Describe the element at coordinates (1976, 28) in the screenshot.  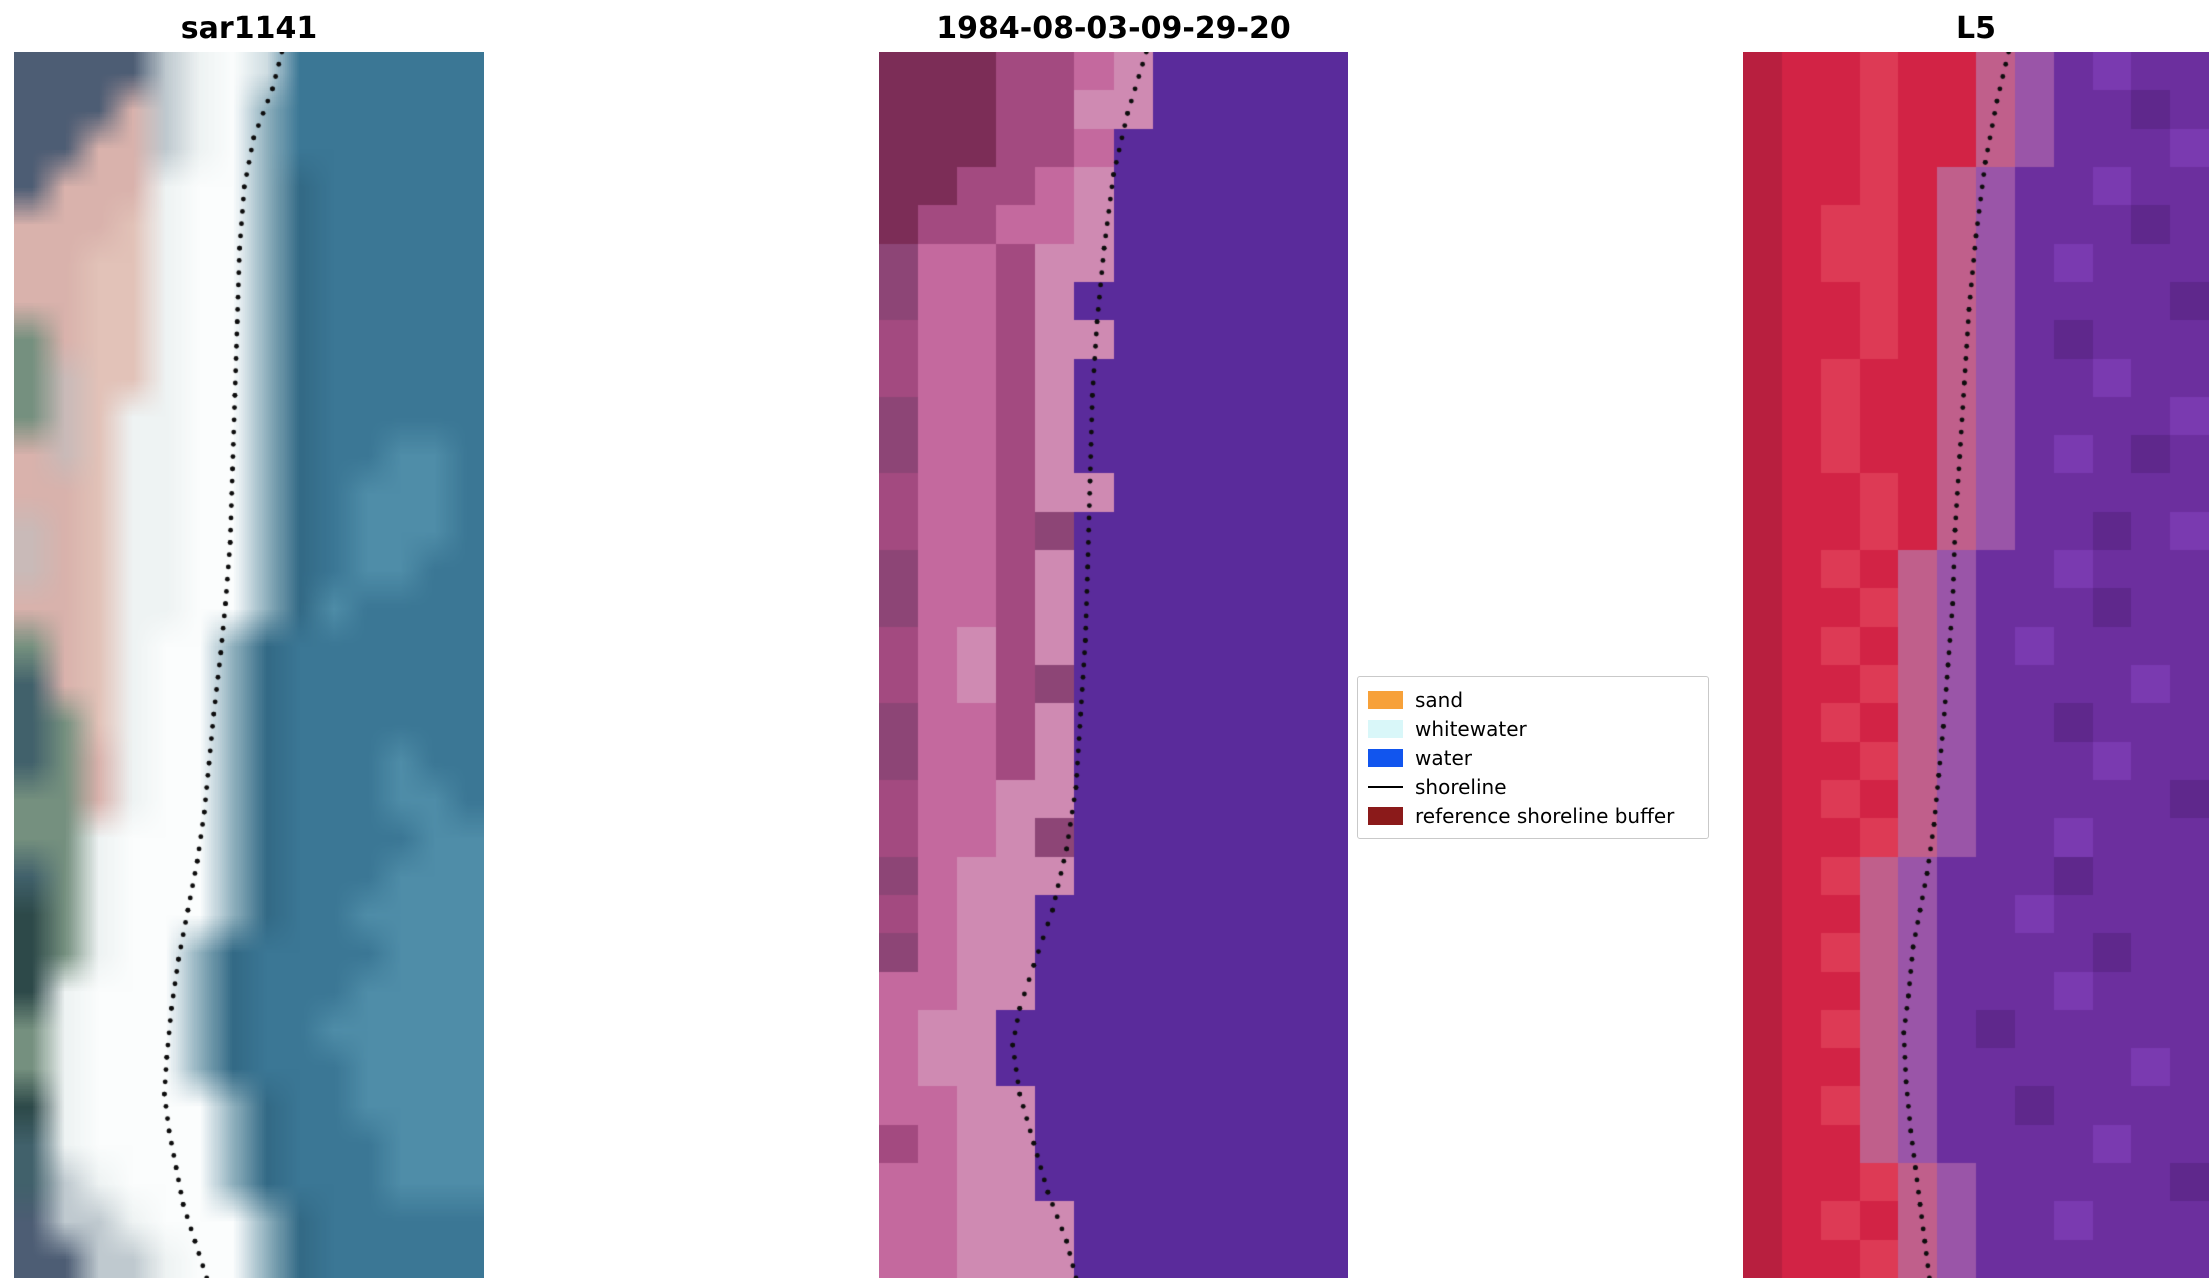
I see `panel-title-l5: L5` at that location.